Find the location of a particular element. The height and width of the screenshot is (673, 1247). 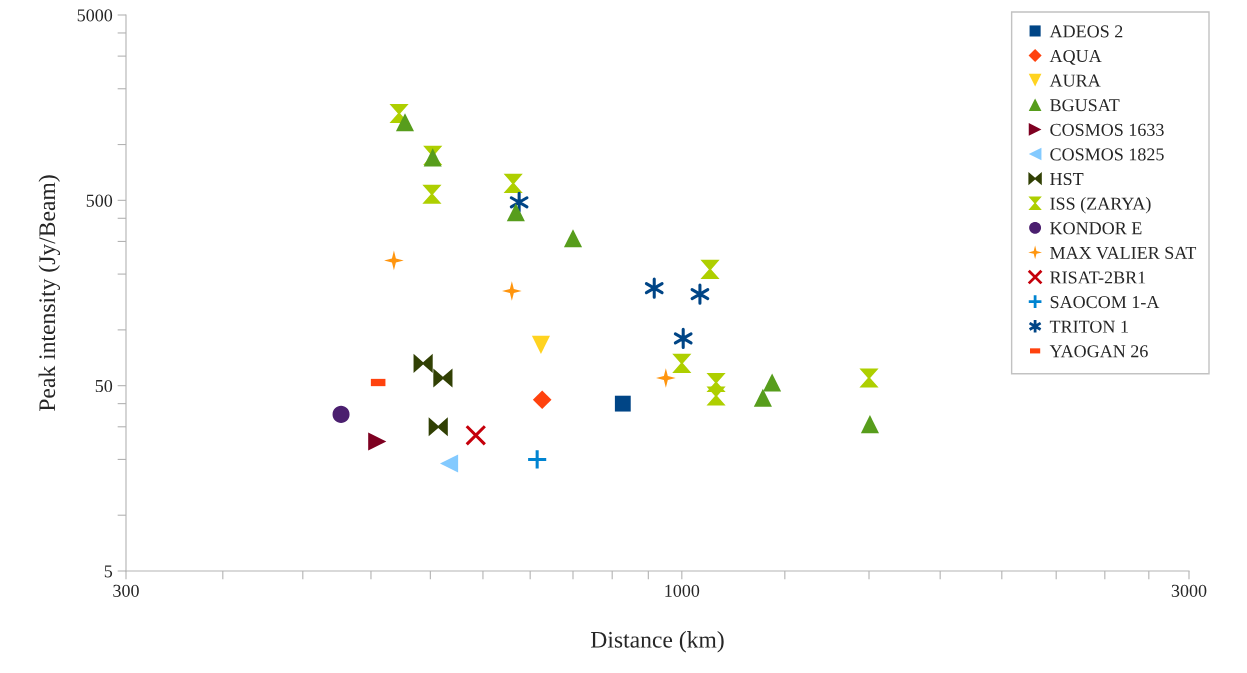

y-axis-title: Peak intensity (Jy/Beam) is located at coordinates (49, 293).